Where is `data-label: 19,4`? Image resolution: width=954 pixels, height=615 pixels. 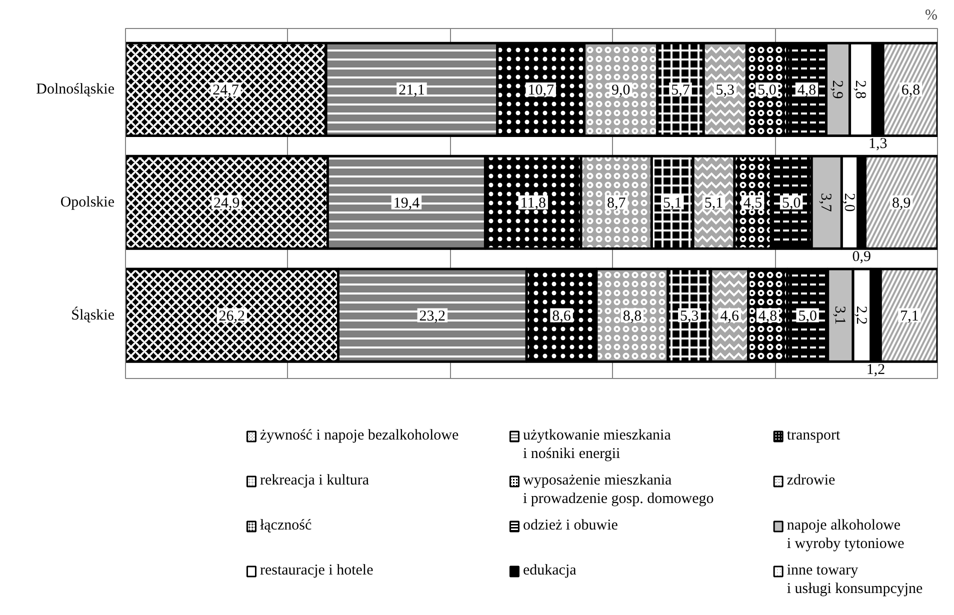
data-label: 19,4 is located at coordinates (406, 203).